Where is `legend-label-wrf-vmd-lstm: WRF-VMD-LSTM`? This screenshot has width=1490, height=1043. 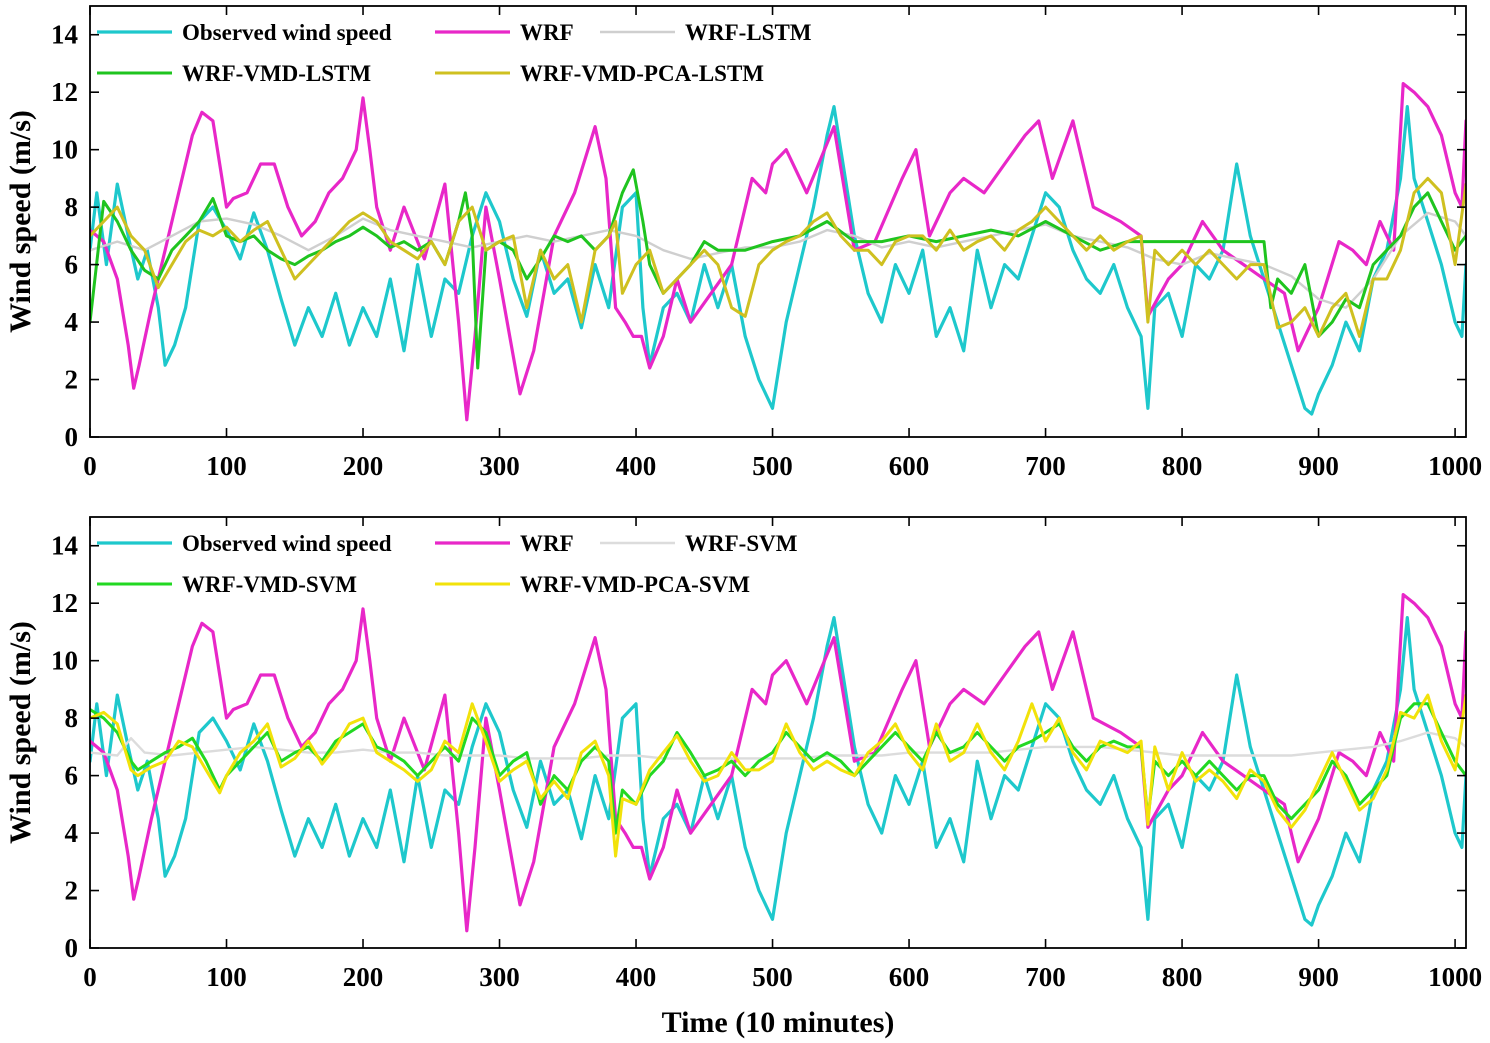 legend-label-wrf-vmd-lstm: WRF-VMD-LSTM is located at coordinates (276, 73).